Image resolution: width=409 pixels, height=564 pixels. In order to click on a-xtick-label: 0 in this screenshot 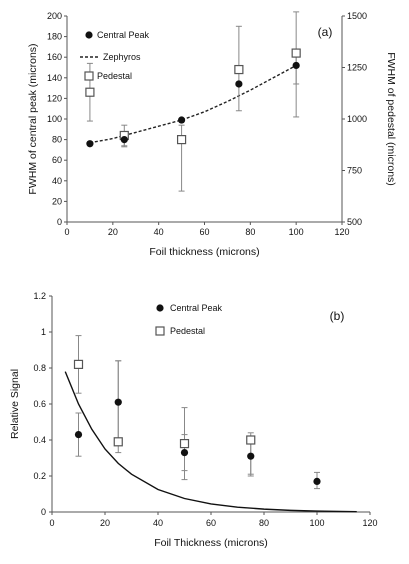, I will do `click(66, 232)`.